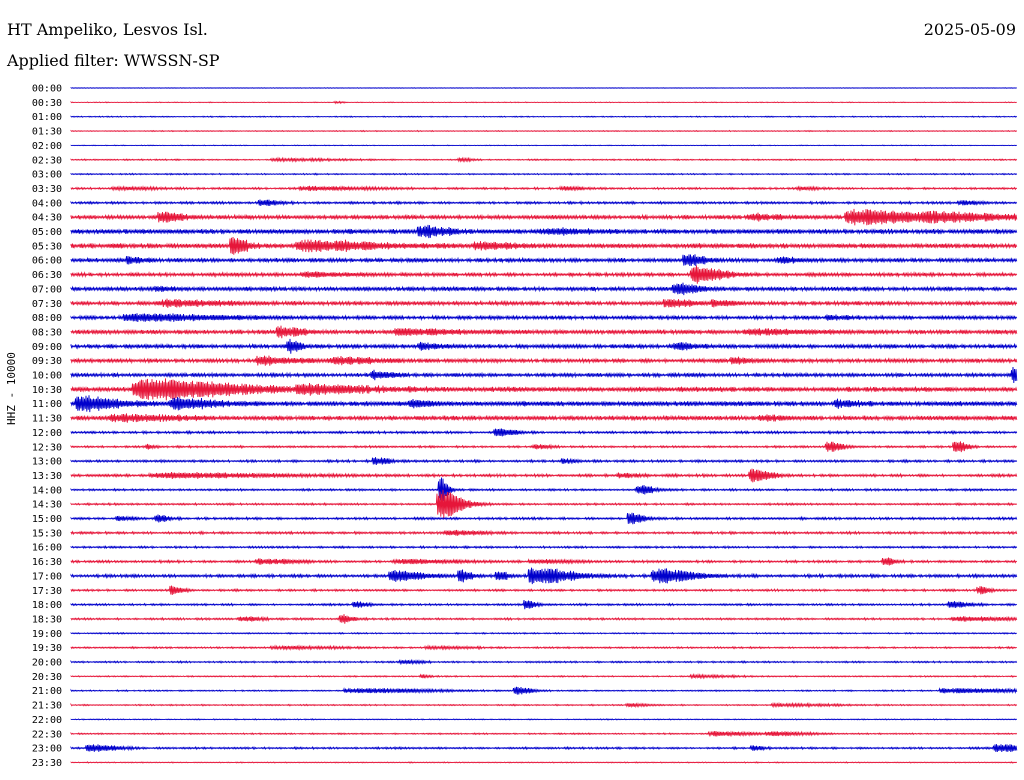 This screenshot has height=780, width=1024. Describe the element at coordinates (47, 289) in the screenshot. I see `time-tick-label: 07:00` at that location.